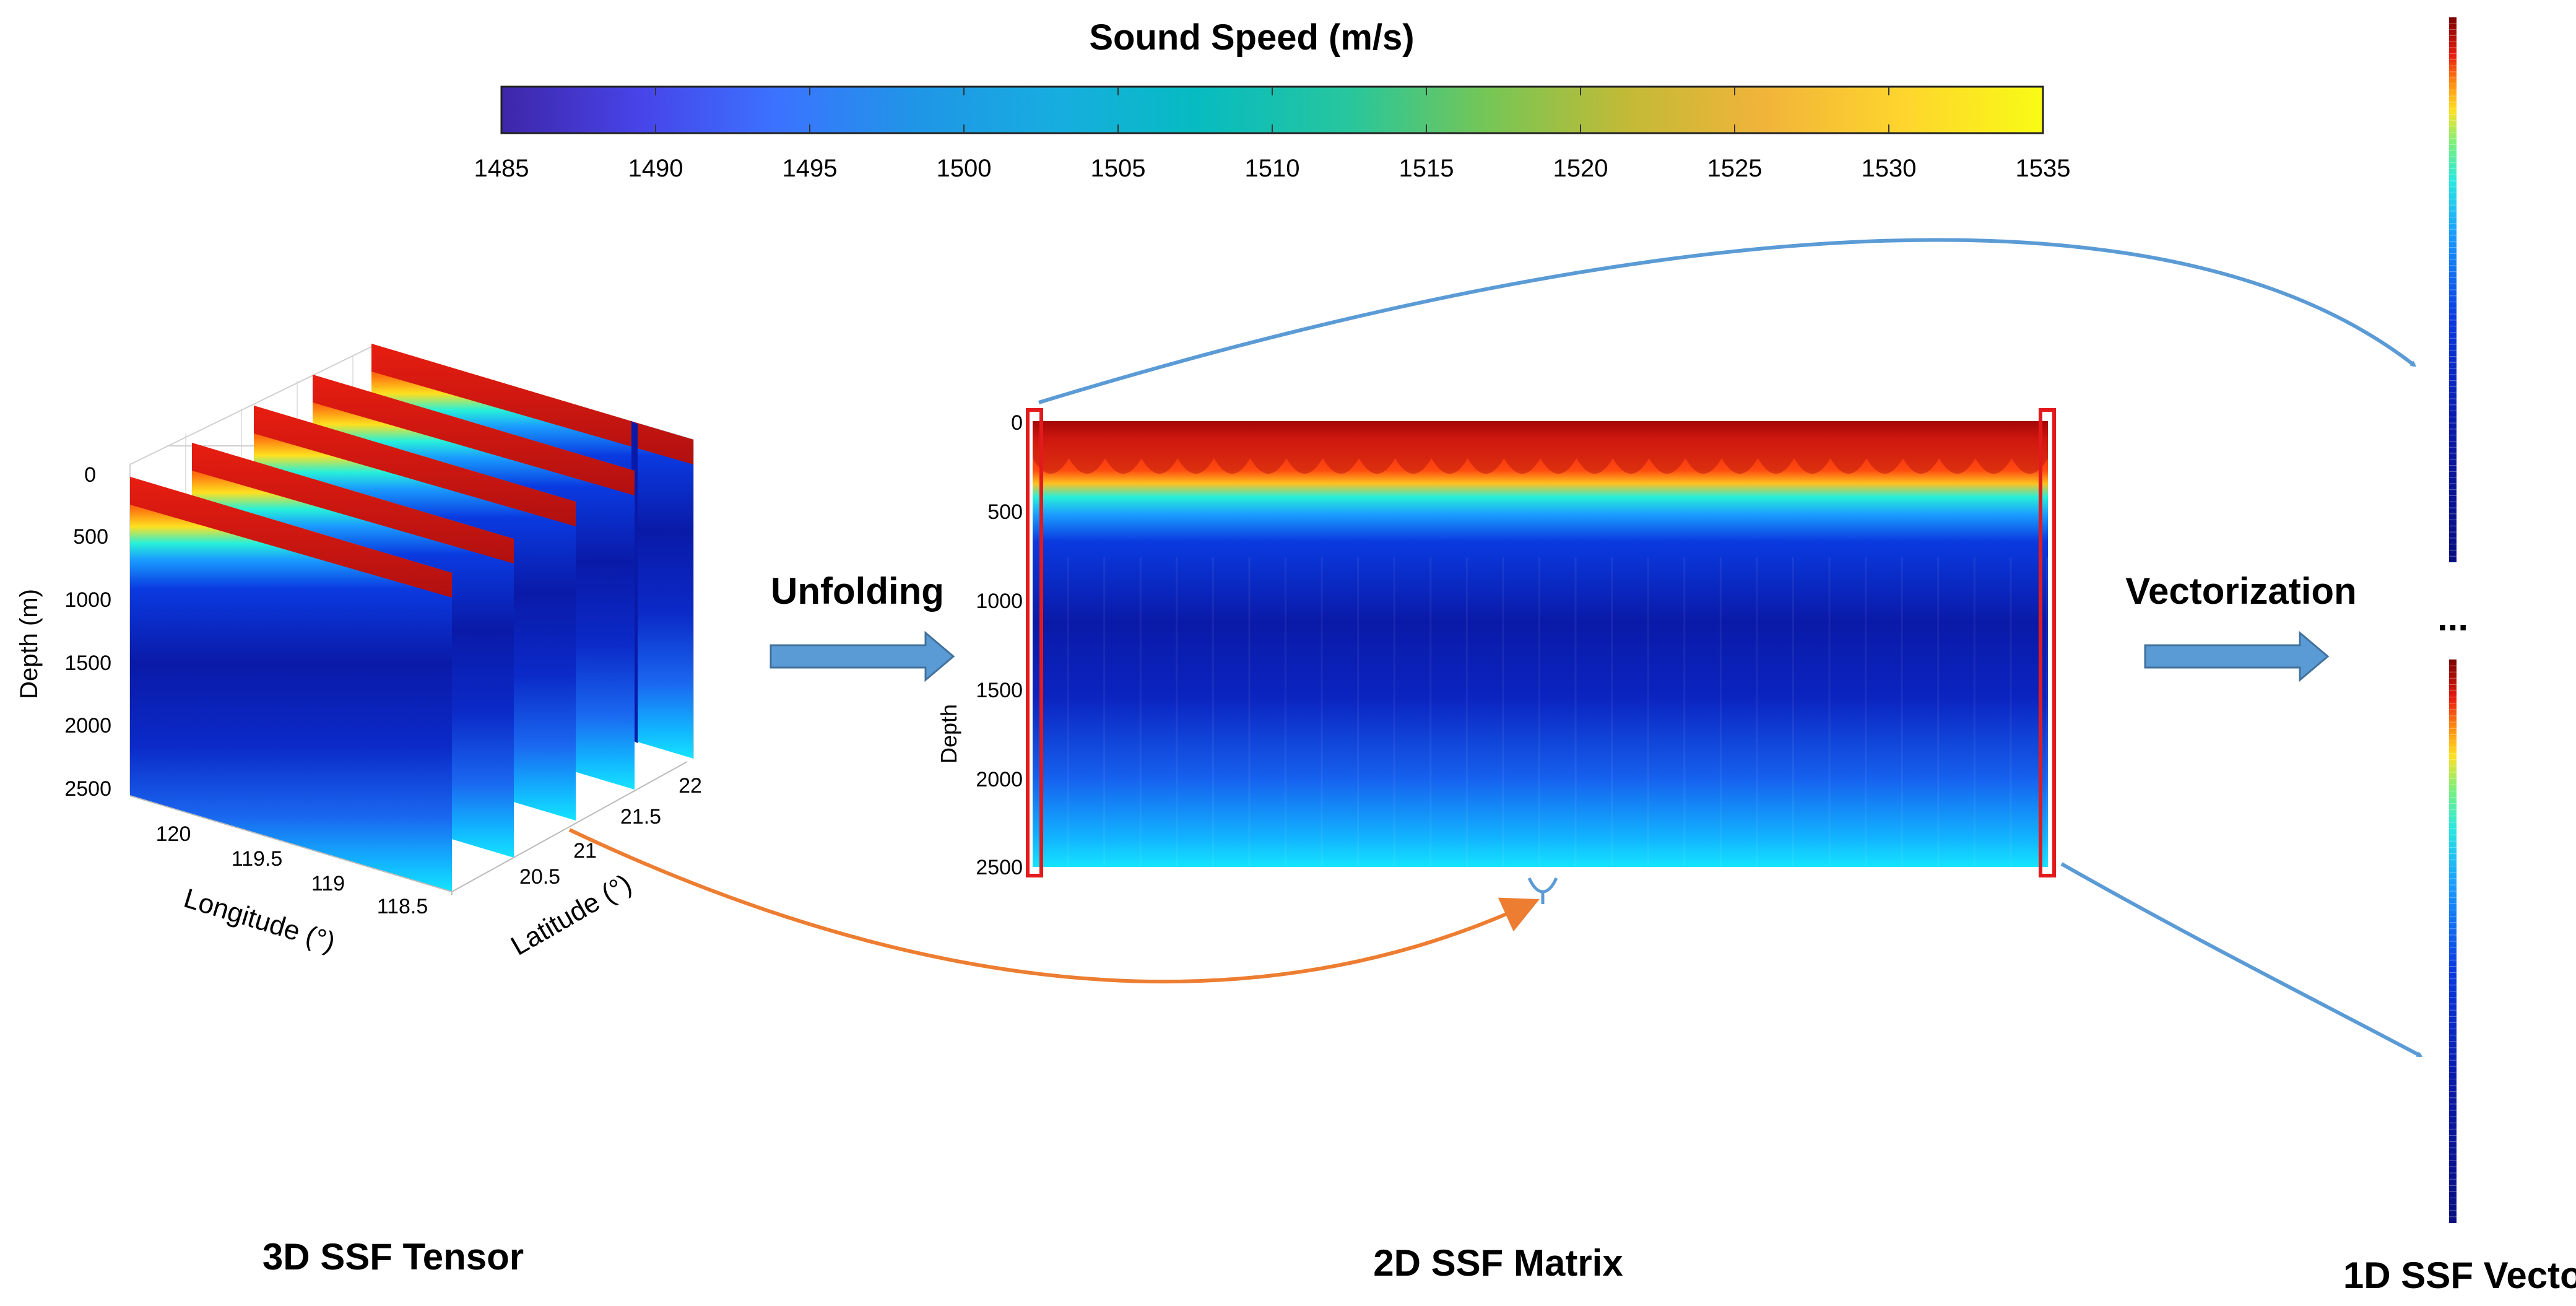 The height and width of the screenshot is (1306, 2576). I want to click on tensor-latitude-tick: 21, so click(585, 851).